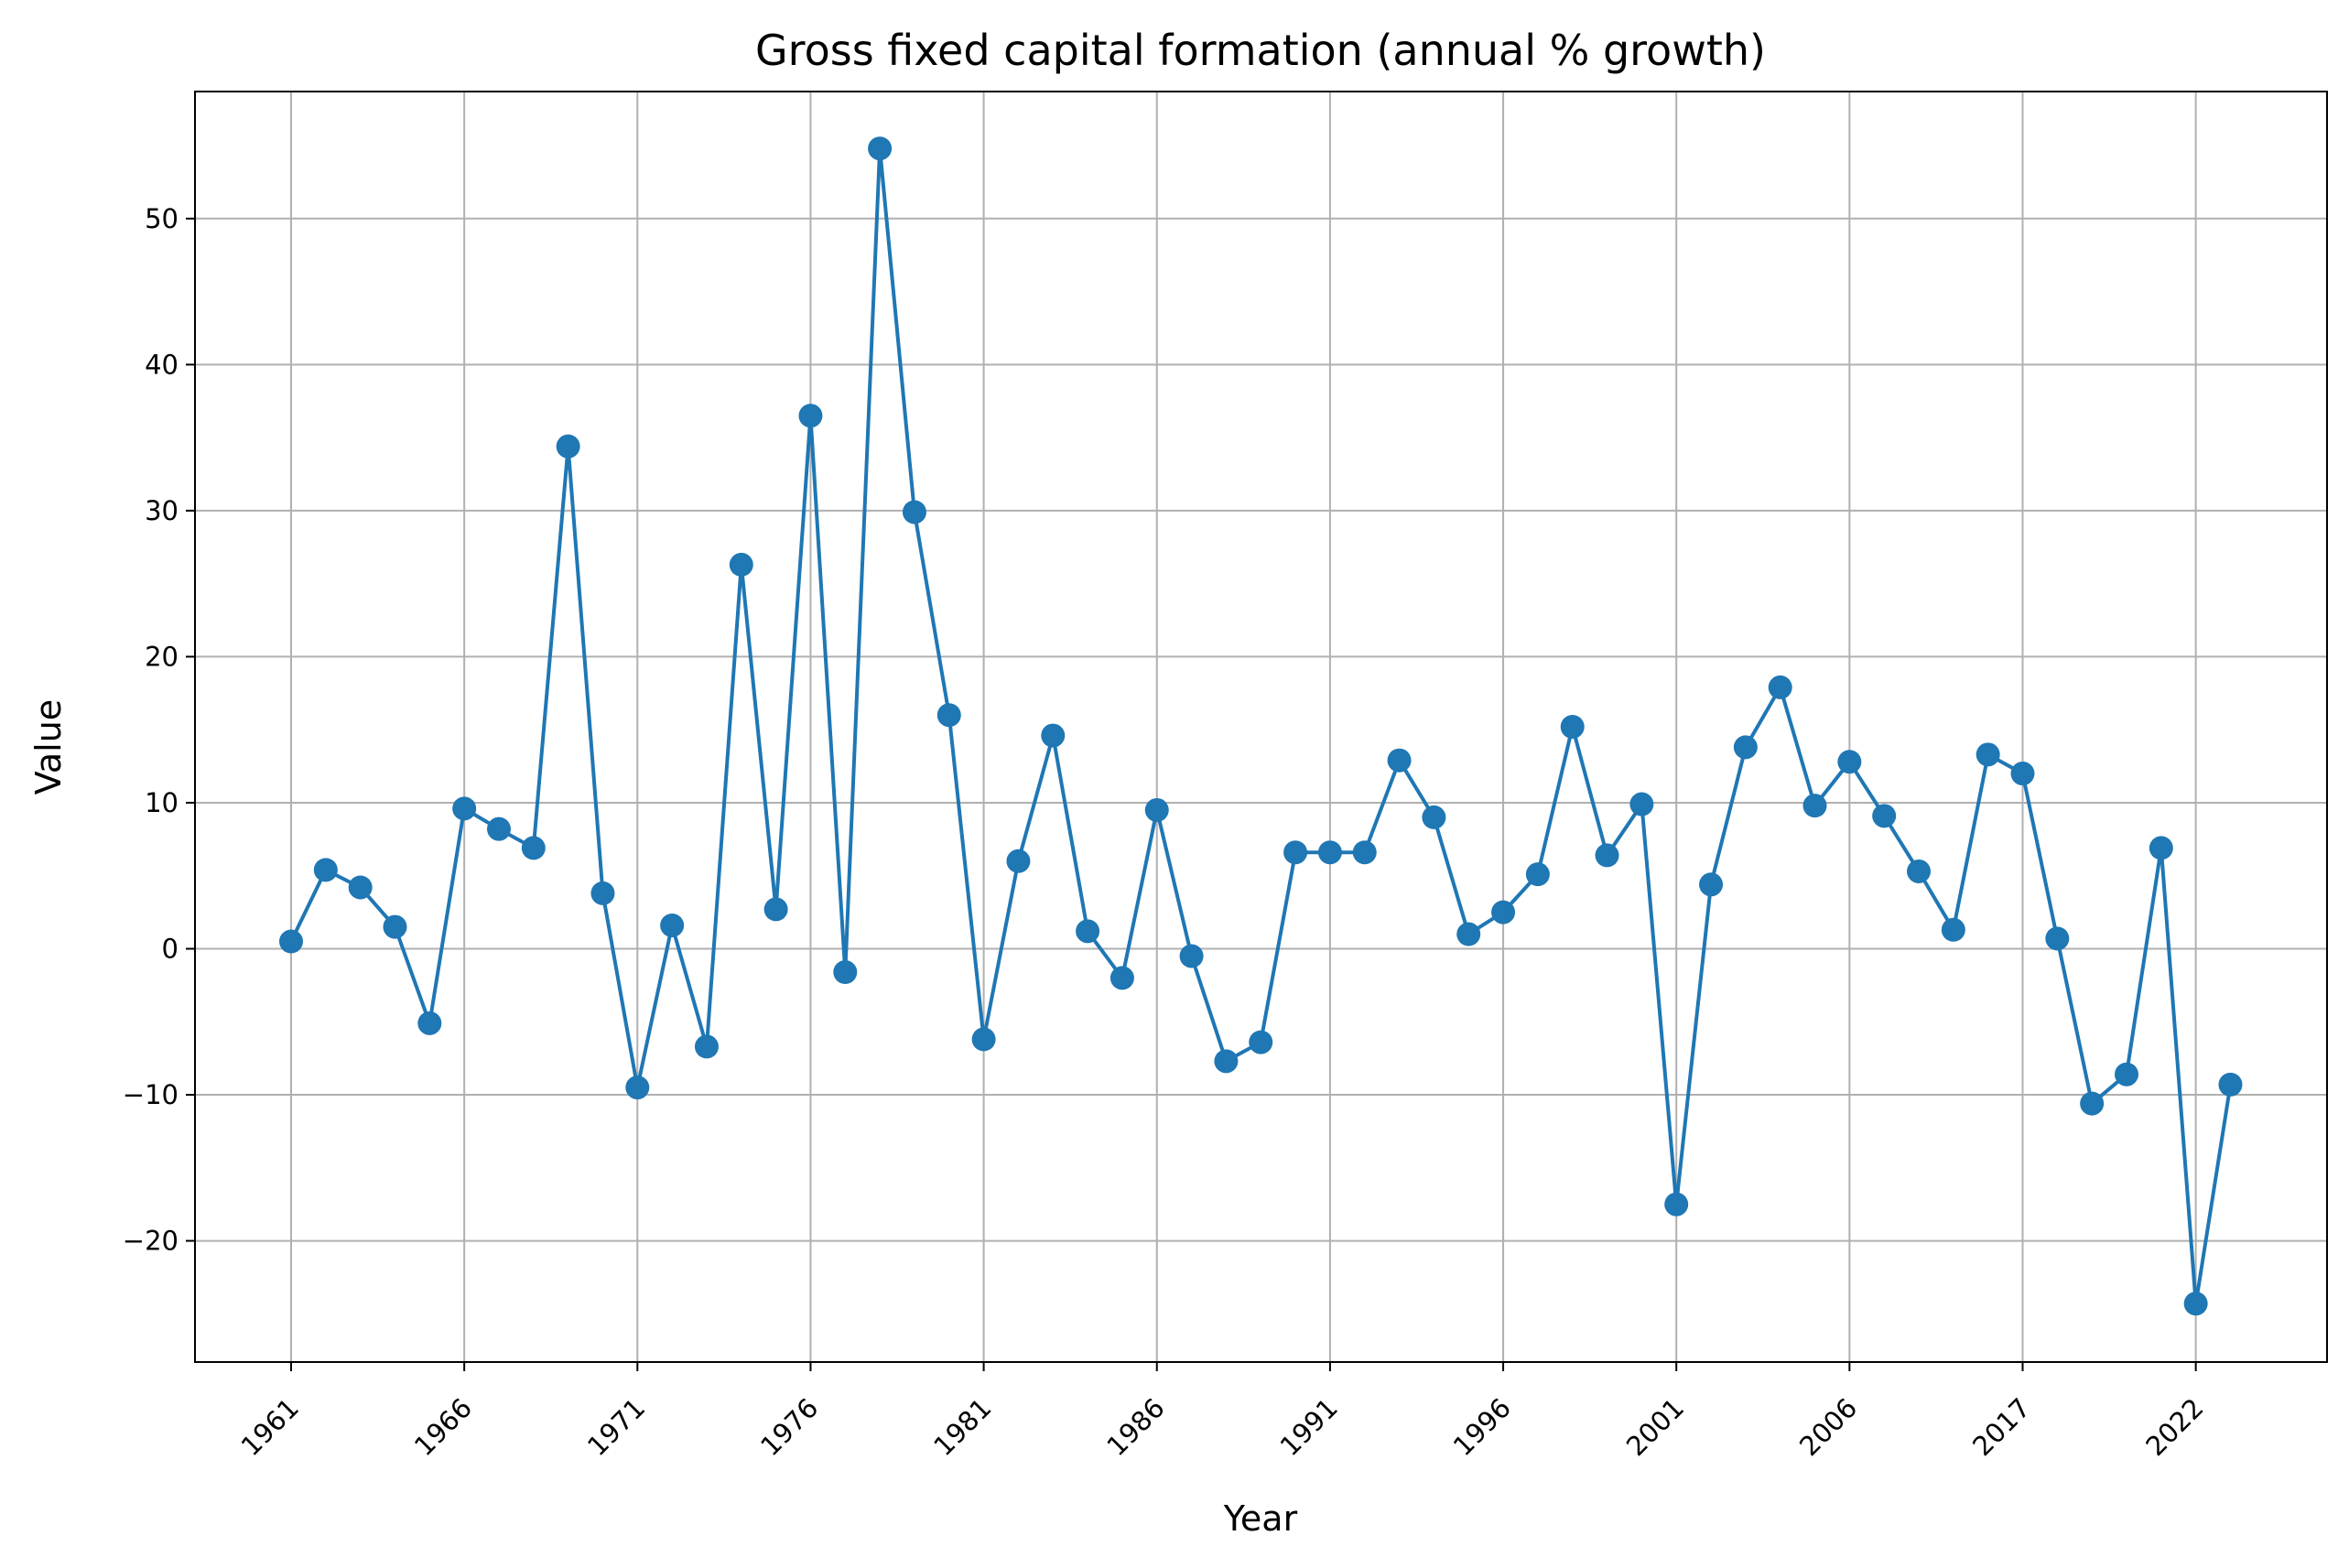  Describe the element at coordinates (162, 803) in the screenshot. I see `y-tick-label: 10` at that location.